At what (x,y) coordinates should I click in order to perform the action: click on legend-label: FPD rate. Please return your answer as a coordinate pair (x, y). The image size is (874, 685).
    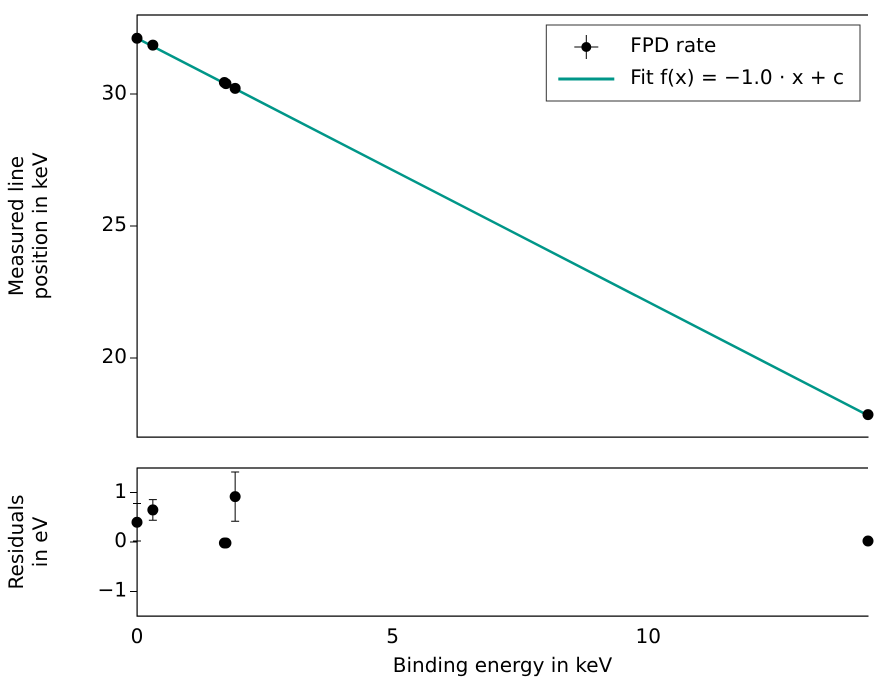
    Looking at the image, I should click on (673, 45).